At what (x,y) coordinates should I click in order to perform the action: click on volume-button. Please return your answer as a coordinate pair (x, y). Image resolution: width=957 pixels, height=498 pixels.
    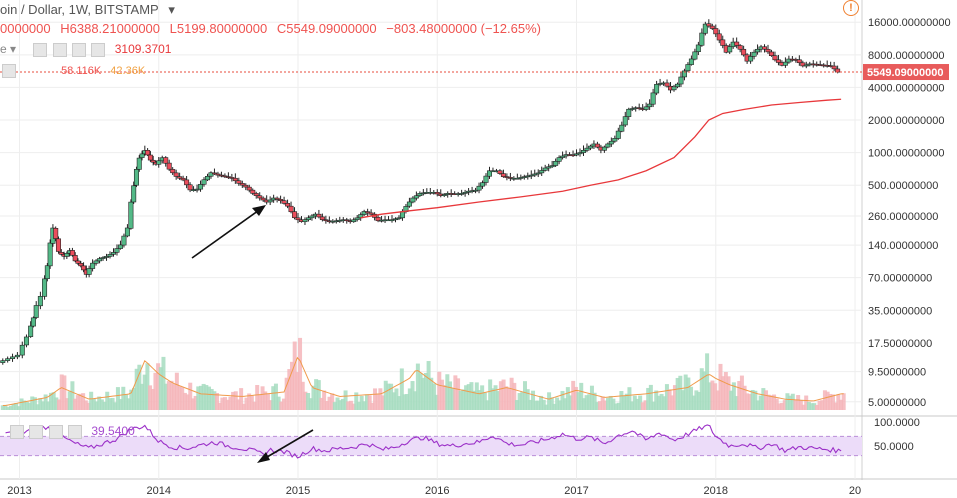
    Looking at the image, I should click on (9, 71).